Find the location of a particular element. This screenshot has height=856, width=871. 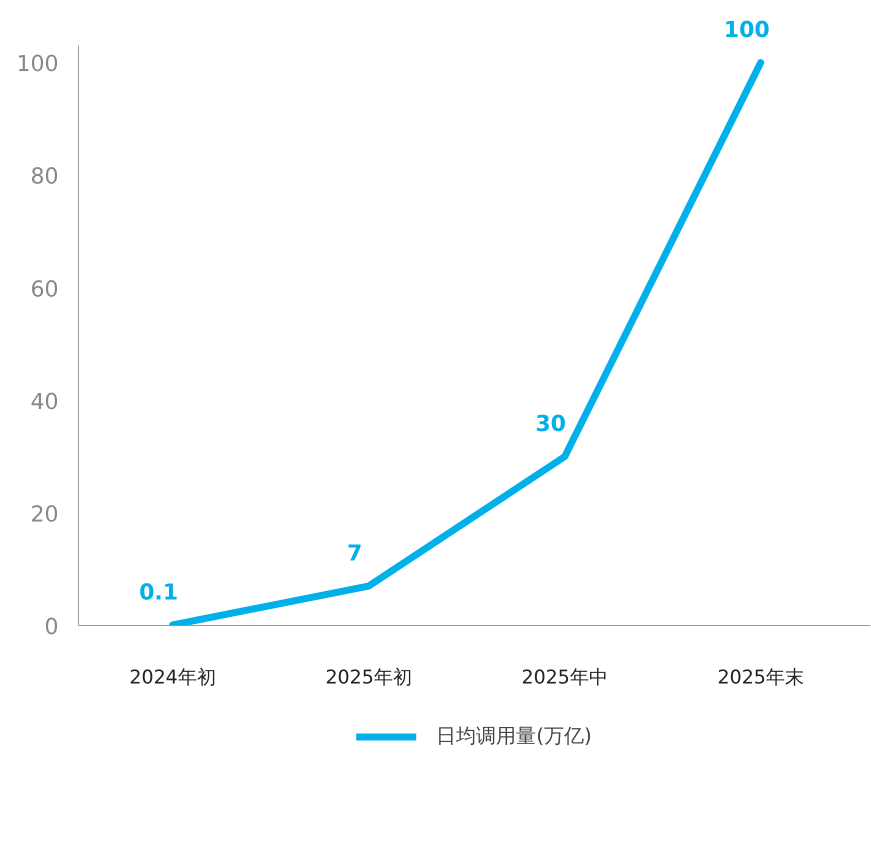

x-tick-label: 2025年中 is located at coordinates (565, 677).